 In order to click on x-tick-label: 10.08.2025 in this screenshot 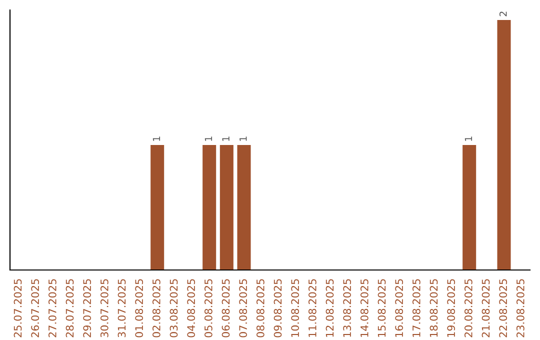, I will do `click(295, 308)`.